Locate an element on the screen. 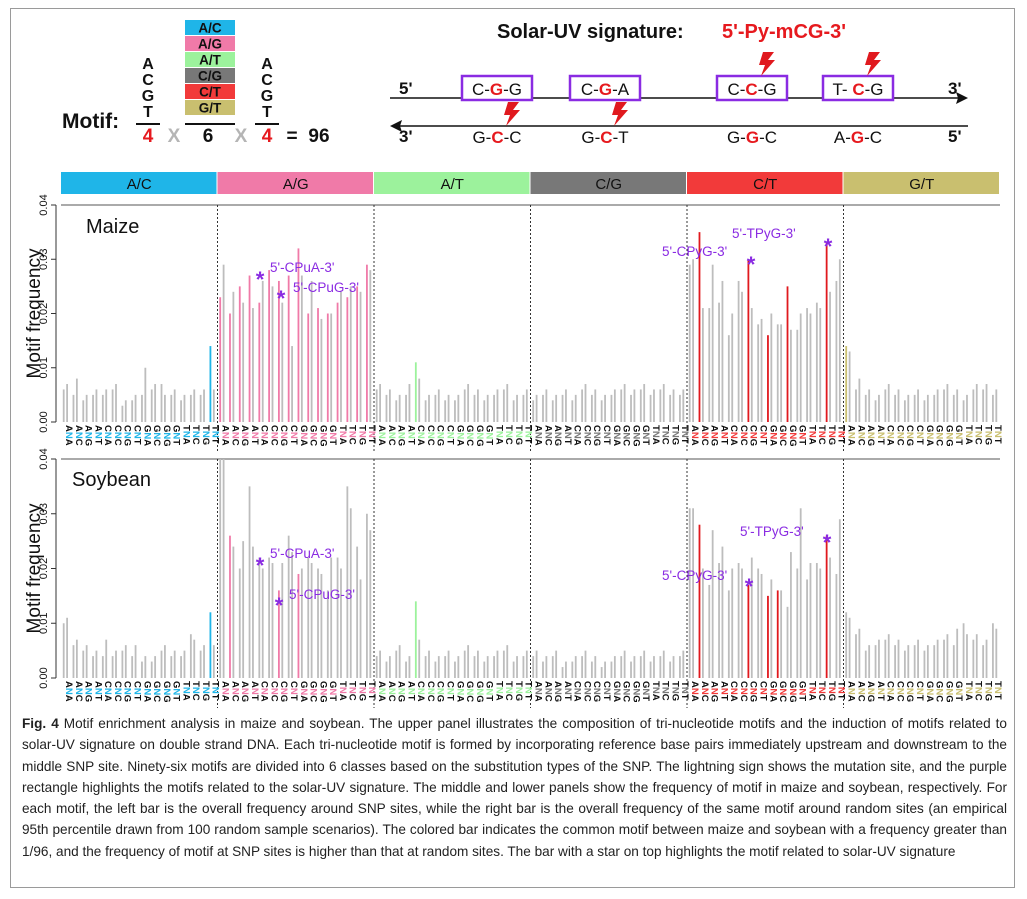 This screenshot has width=1027, height=899. x-tick-label: ANT is located at coordinates (723, 691).